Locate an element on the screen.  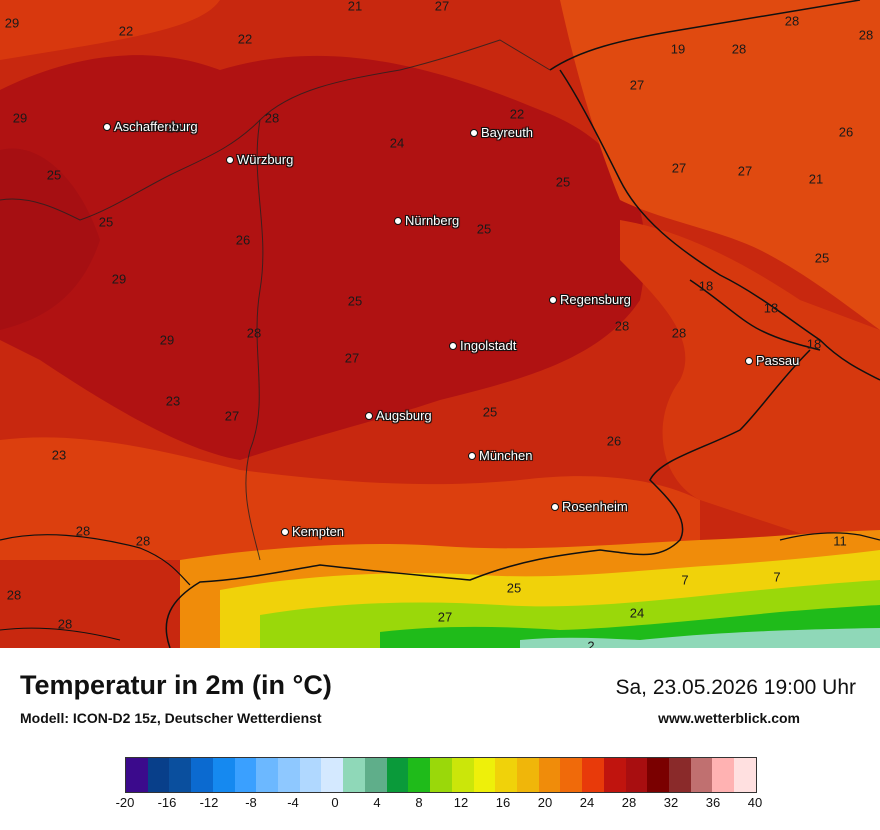
color-scale-tick: 8 is located at coordinates (419, 802).